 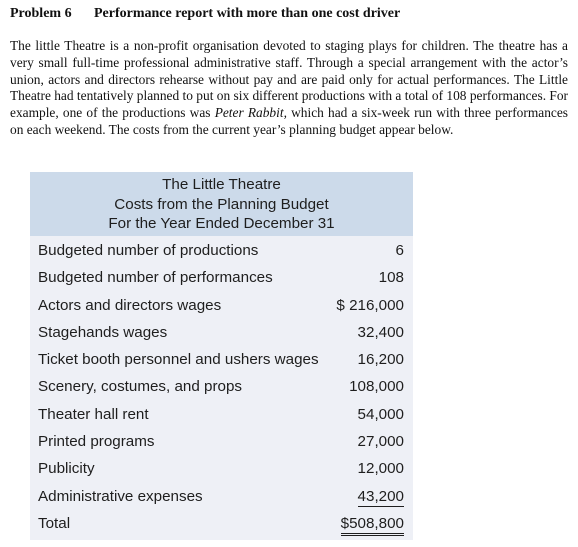 What do you see at coordinates (380, 332) in the screenshot?
I see `row-amount: 32,400` at bounding box center [380, 332].